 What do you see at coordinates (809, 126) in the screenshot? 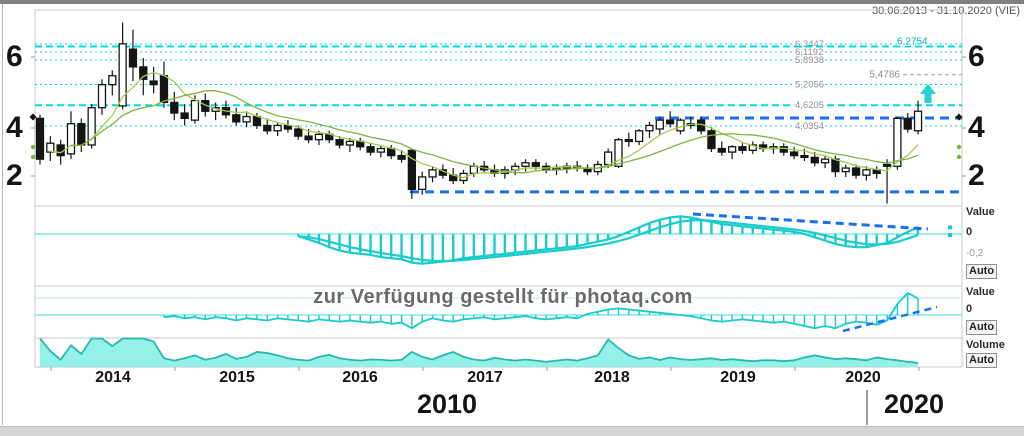
I see `svg-text: 4,0354` at bounding box center [809, 126].